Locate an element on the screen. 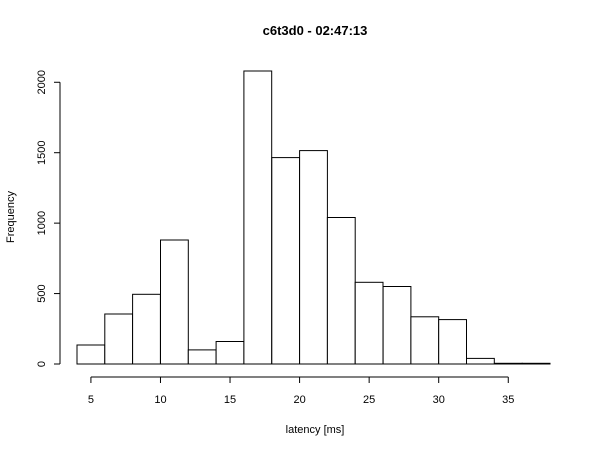 Image resolution: width=600 pixels, height=450 pixels. y-axis-label: Frequency is located at coordinates (11, 217).